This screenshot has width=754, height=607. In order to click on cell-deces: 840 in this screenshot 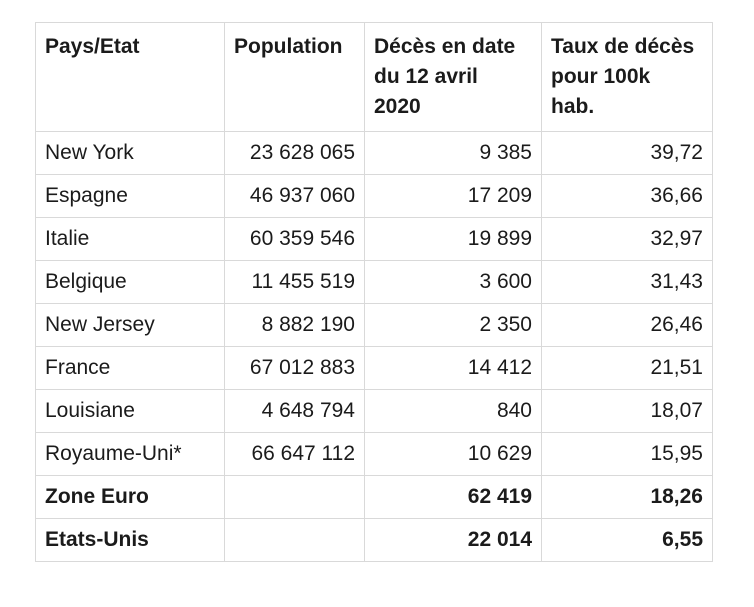, I will do `click(453, 411)`.